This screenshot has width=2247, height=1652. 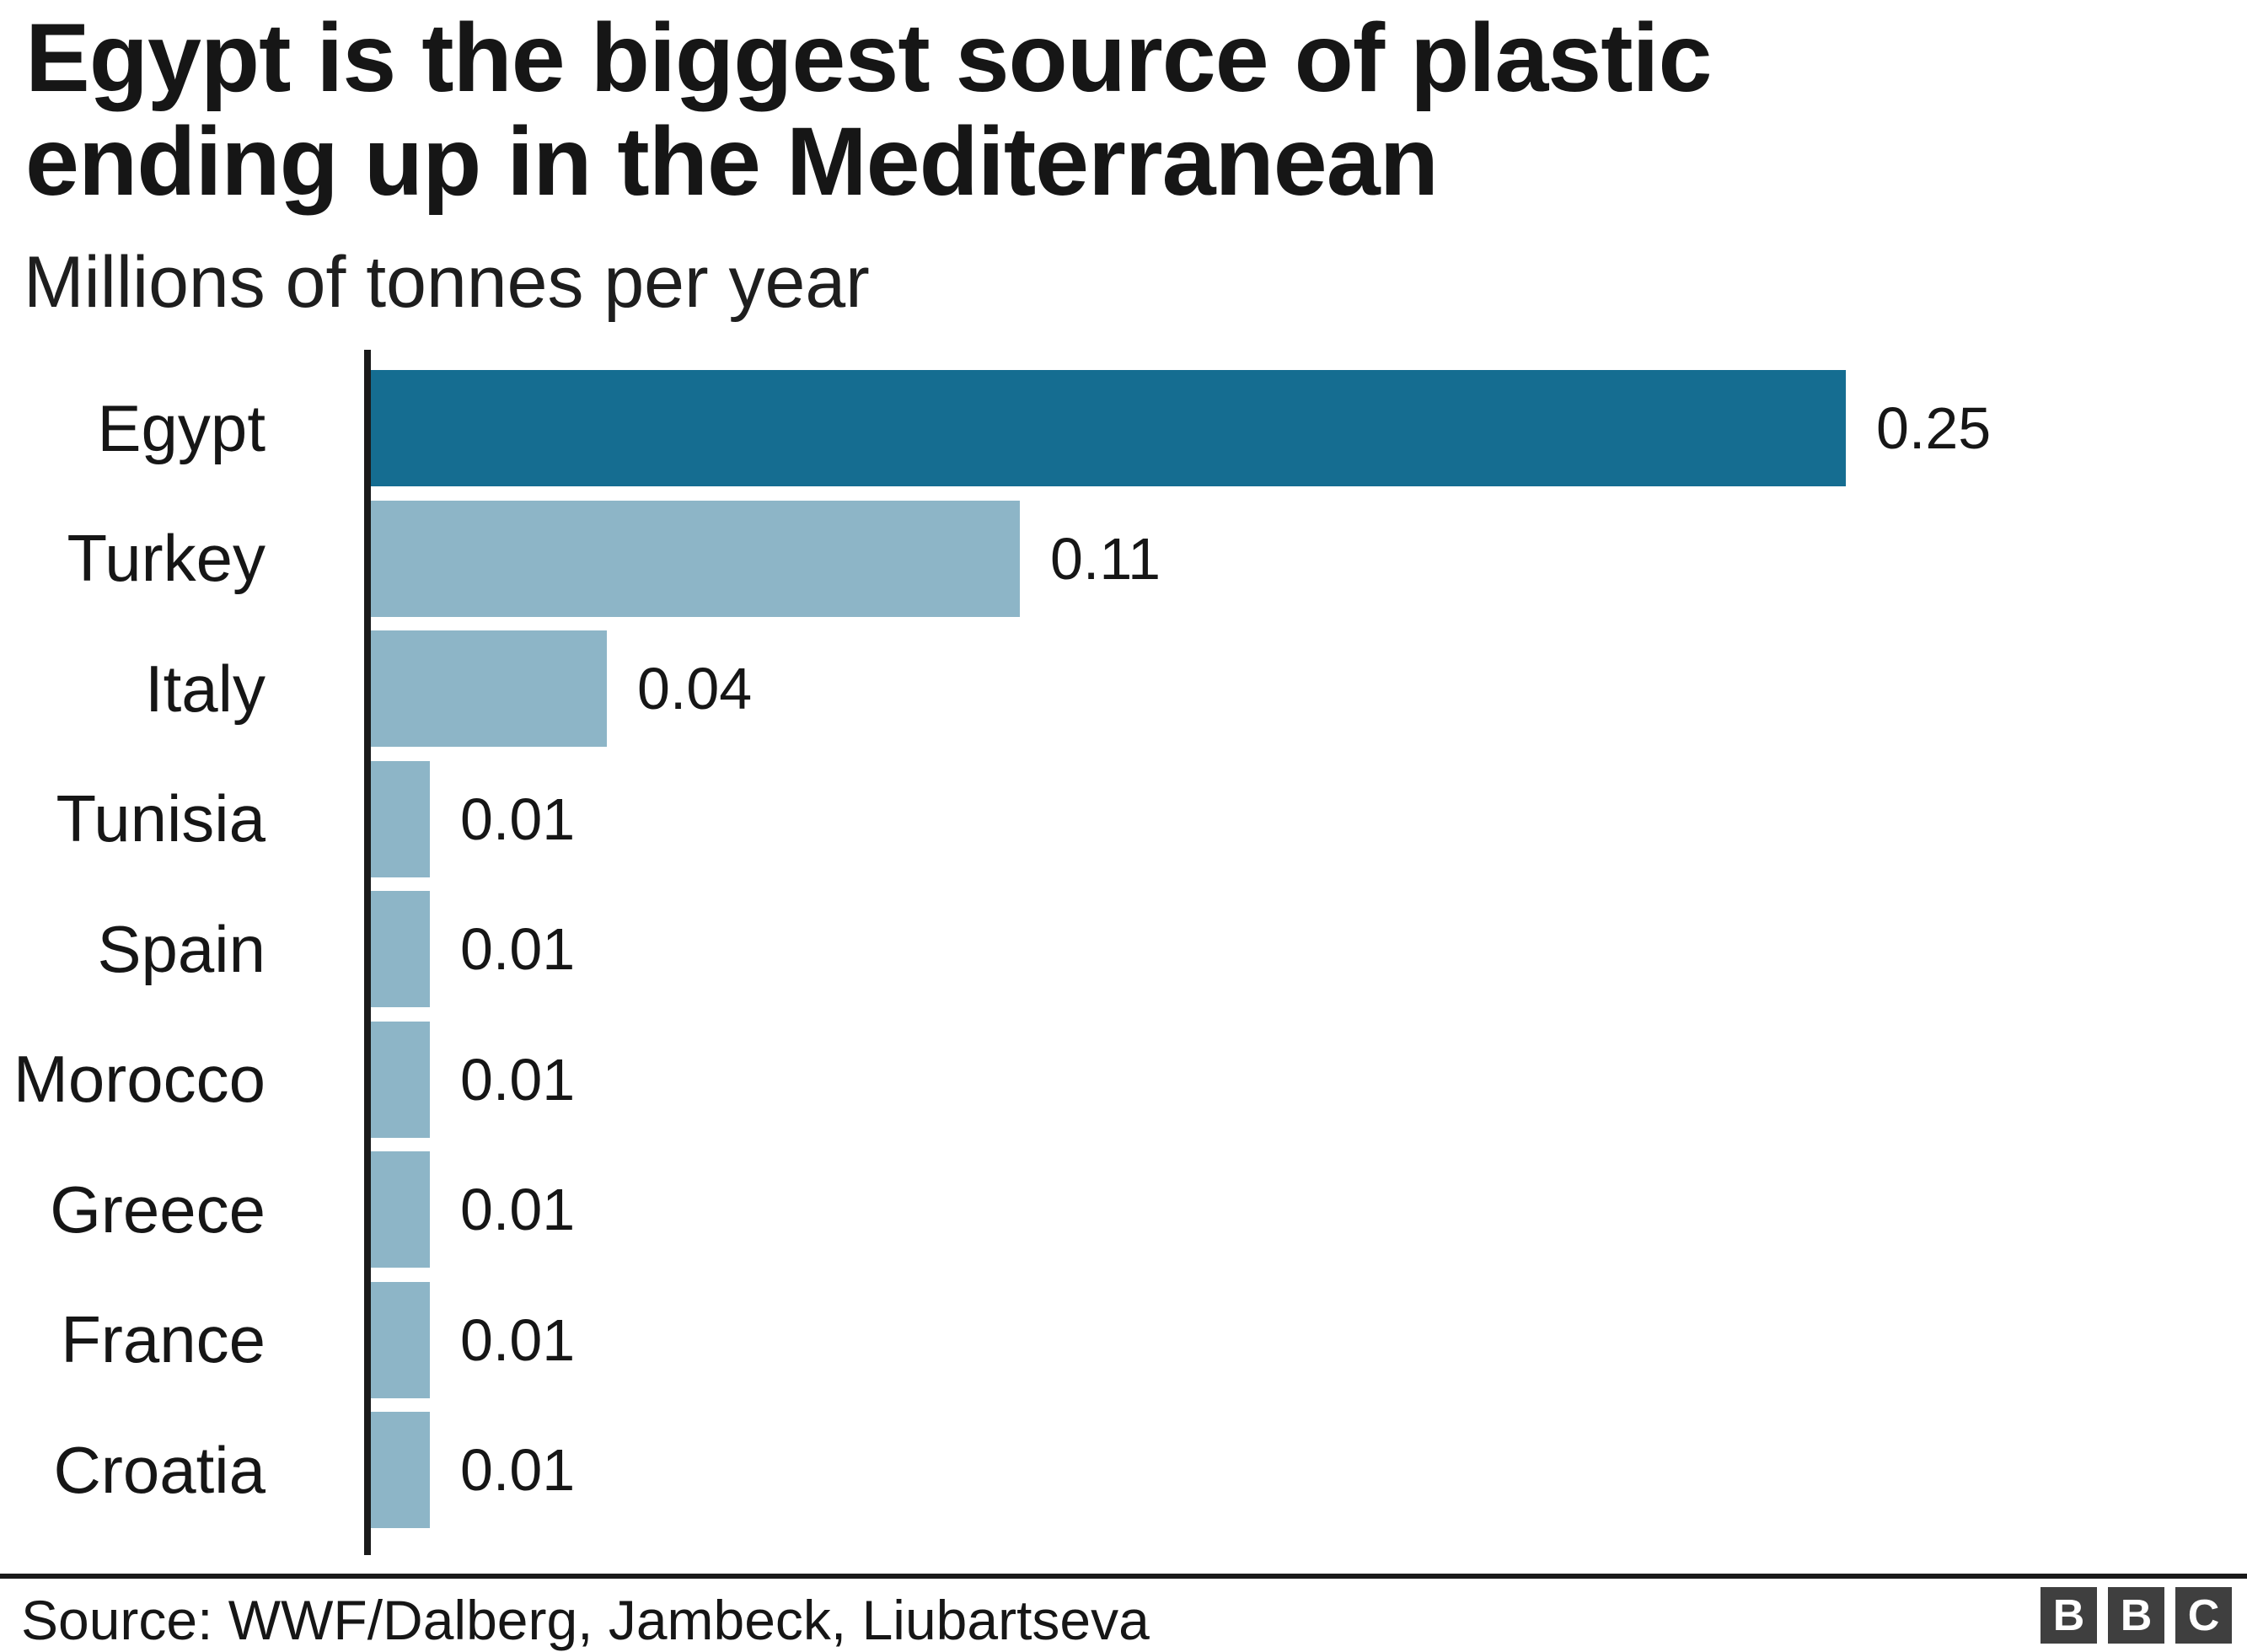 What do you see at coordinates (518, 1339) in the screenshot?
I see `value-label-france: 0.01` at bounding box center [518, 1339].